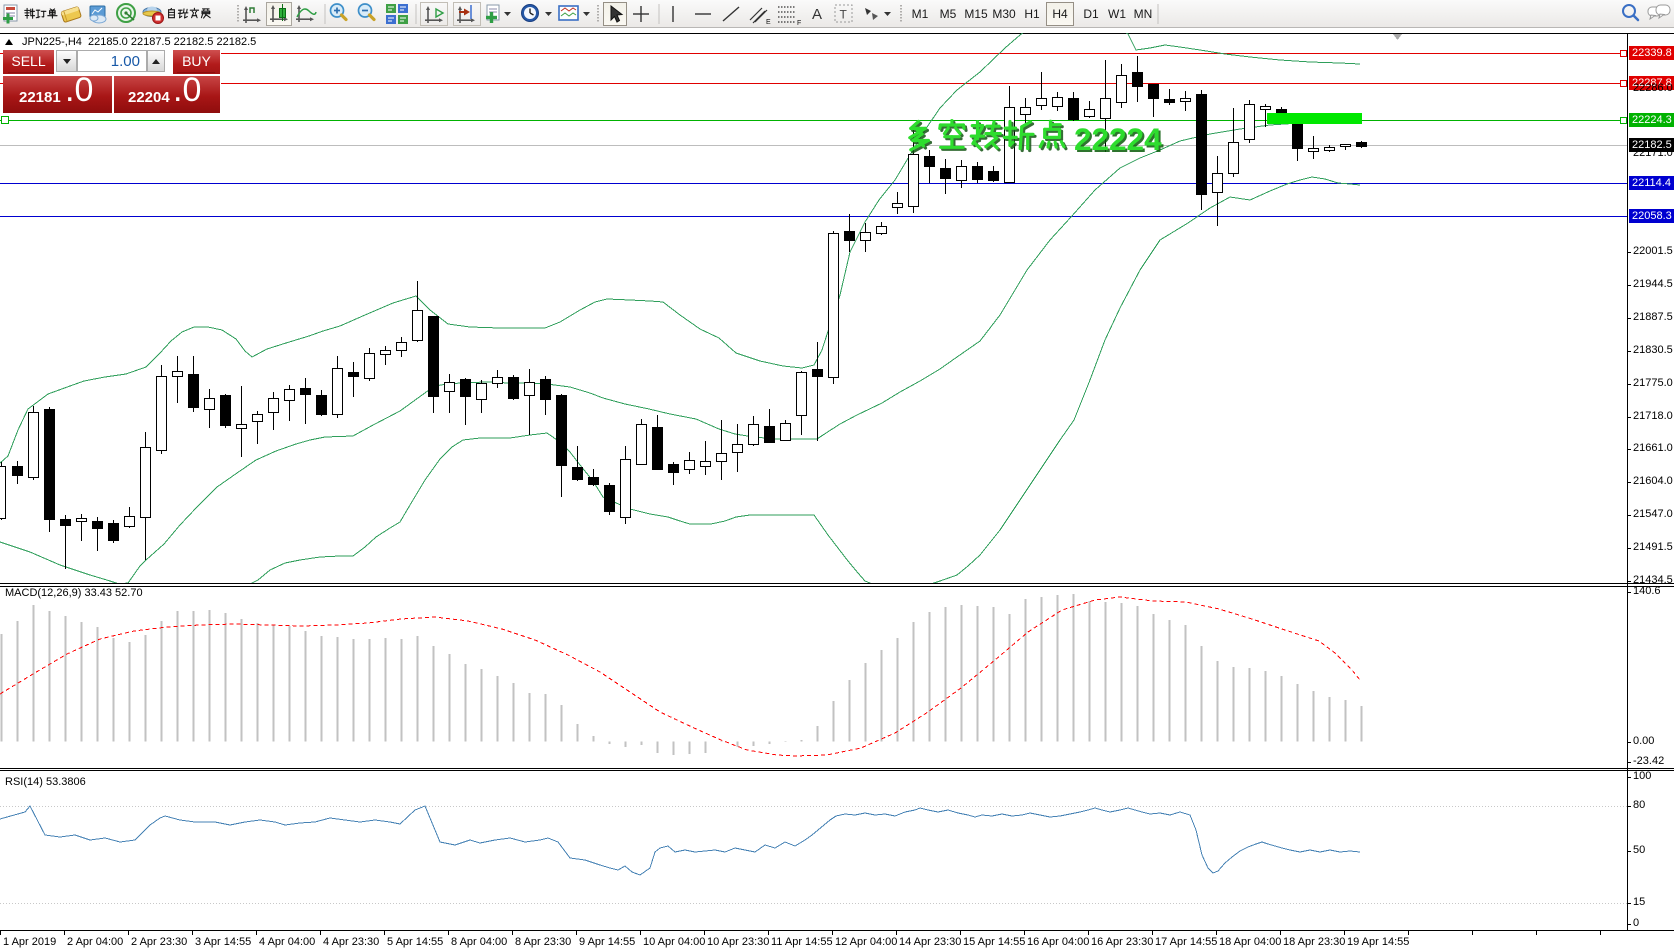  Describe the element at coordinates (1117, 14) in the screenshot. I see `svg-text: W1` at that location.